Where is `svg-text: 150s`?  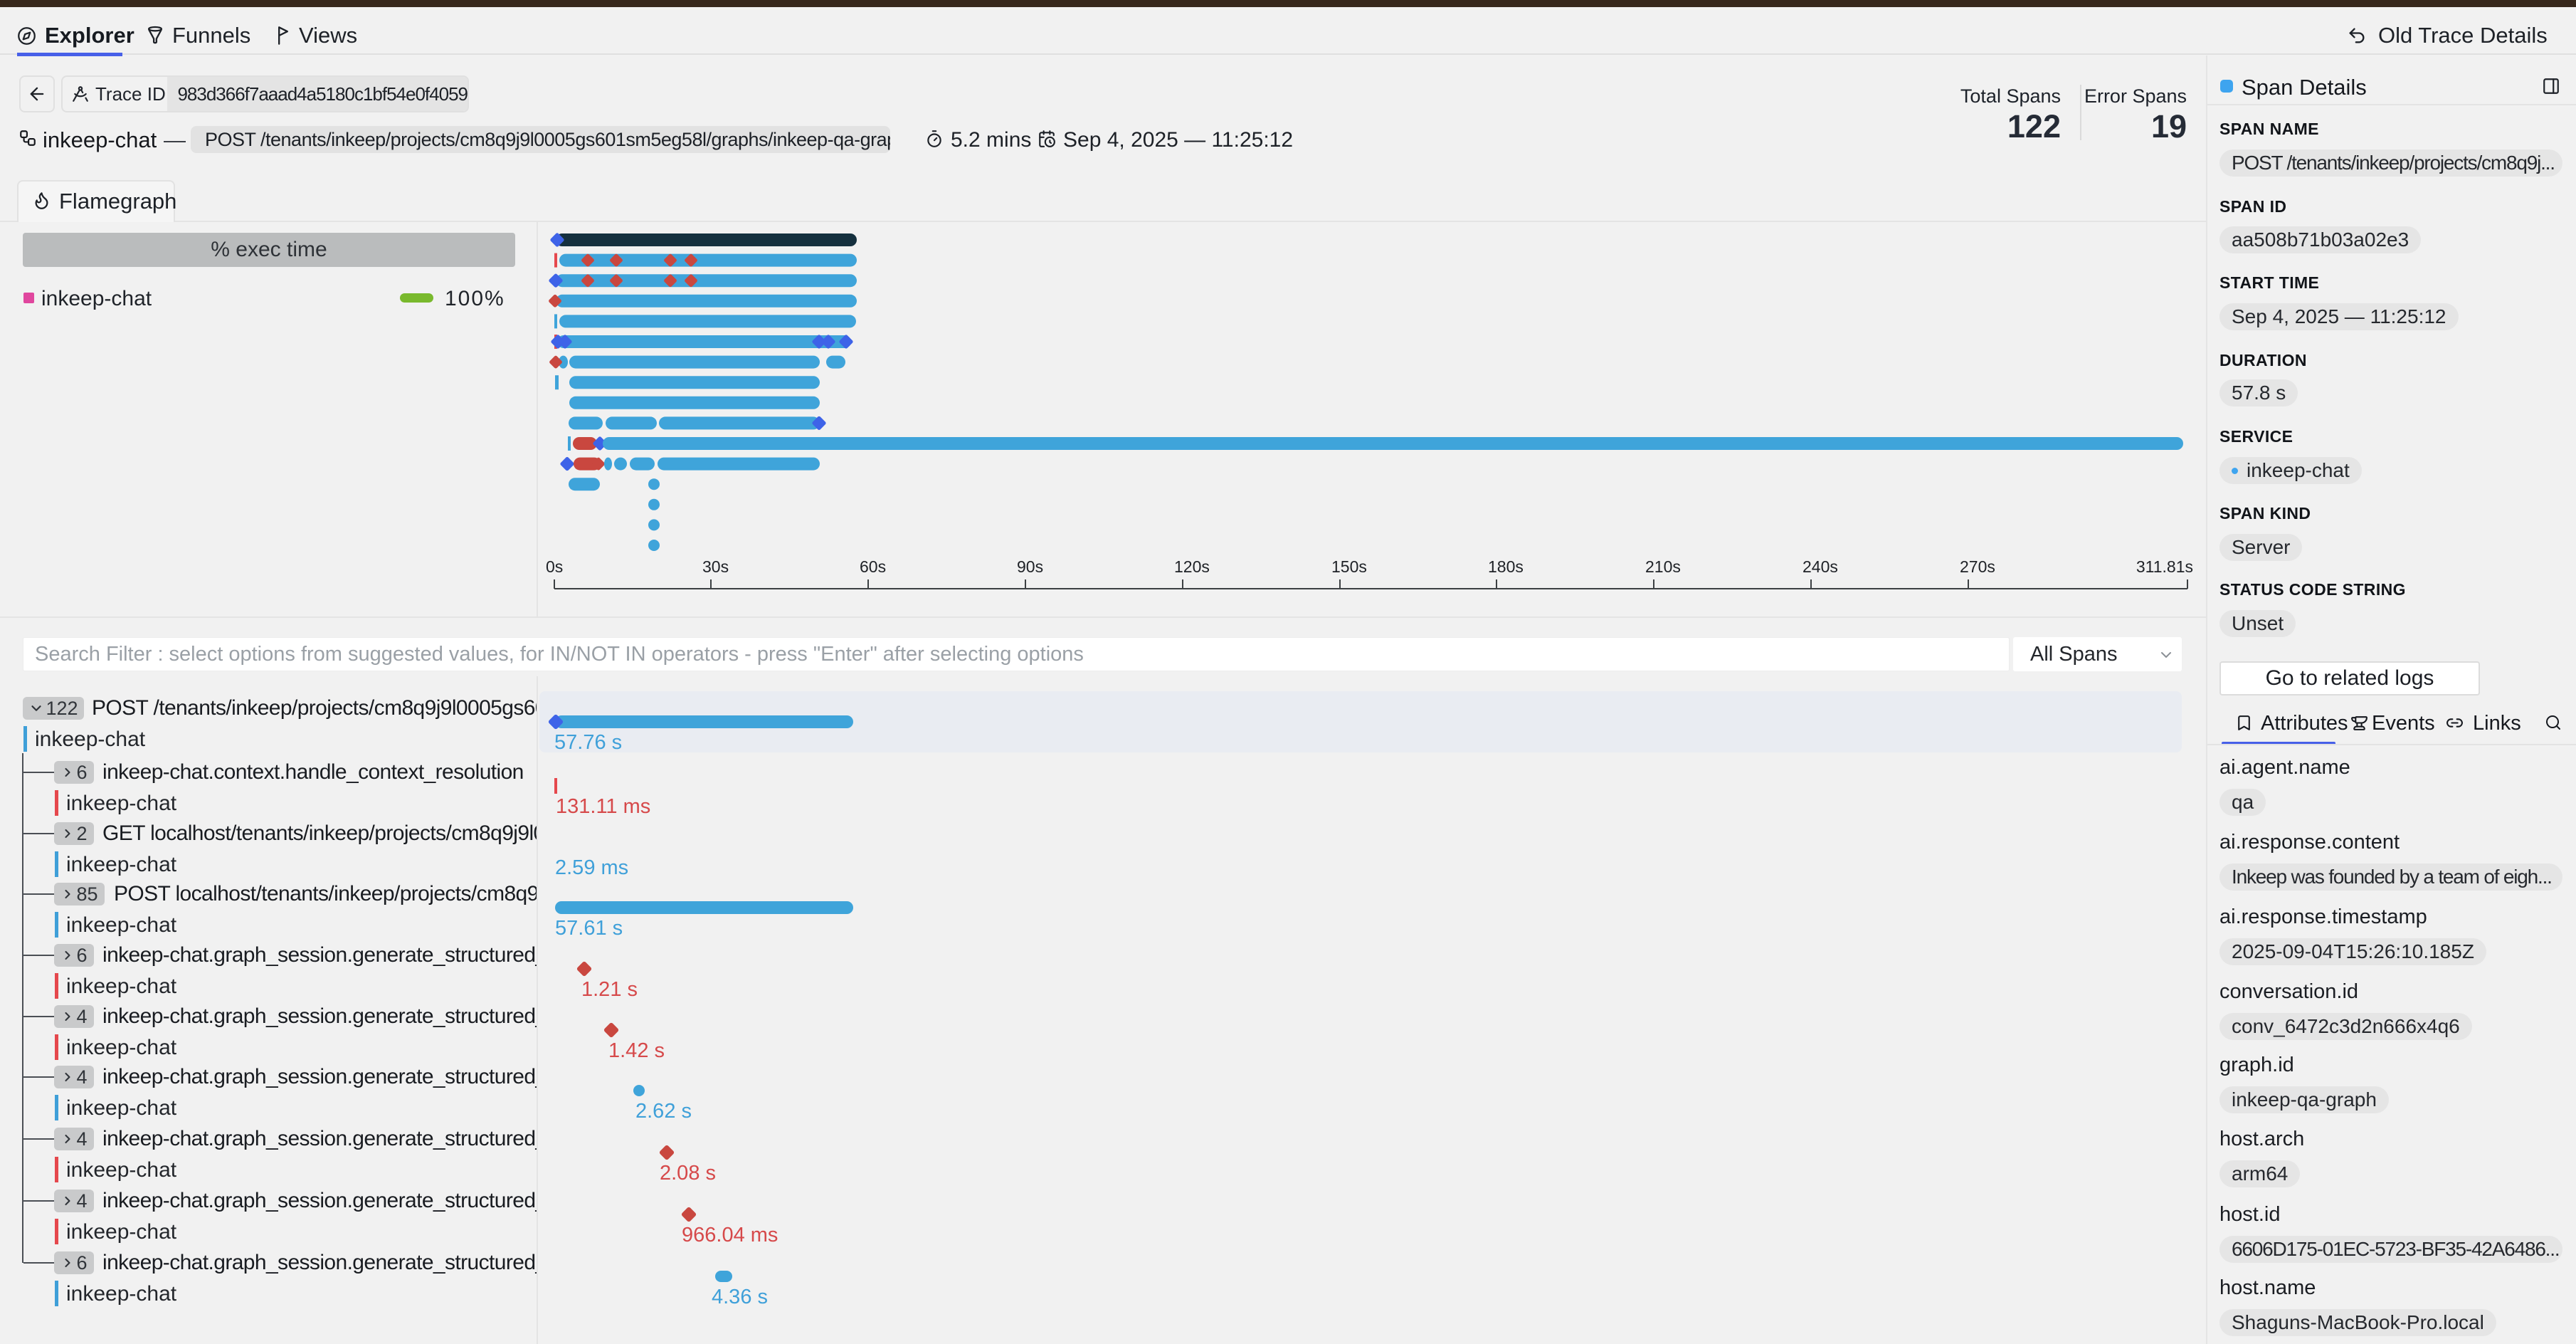
svg-text: 150s is located at coordinates (1349, 566).